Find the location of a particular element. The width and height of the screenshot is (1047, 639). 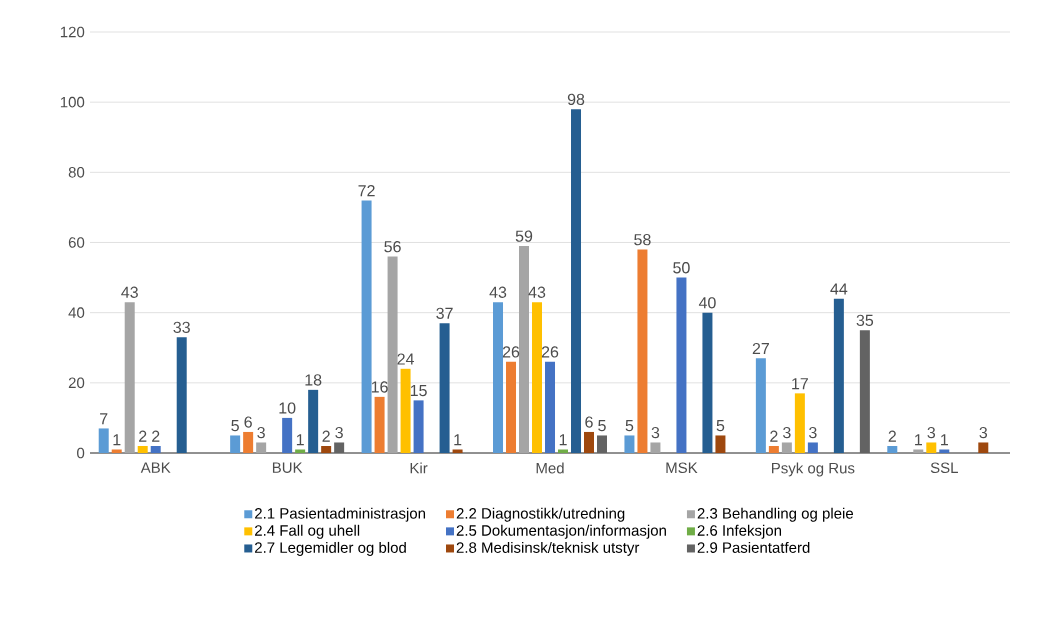

data-label: 37 is located at coordinates (444, 313).